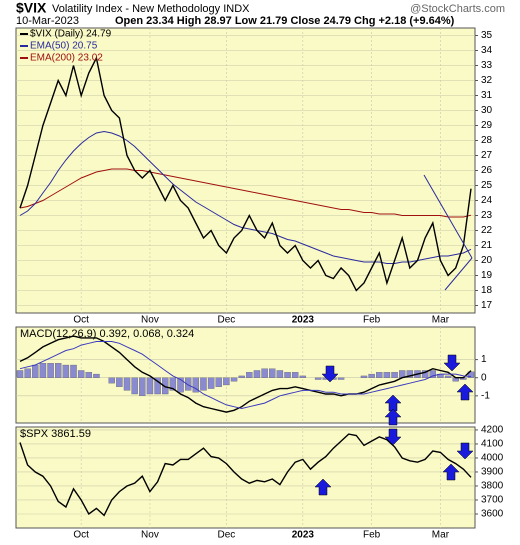  I want to click on y-tick-label: 17, so click(487, 305).